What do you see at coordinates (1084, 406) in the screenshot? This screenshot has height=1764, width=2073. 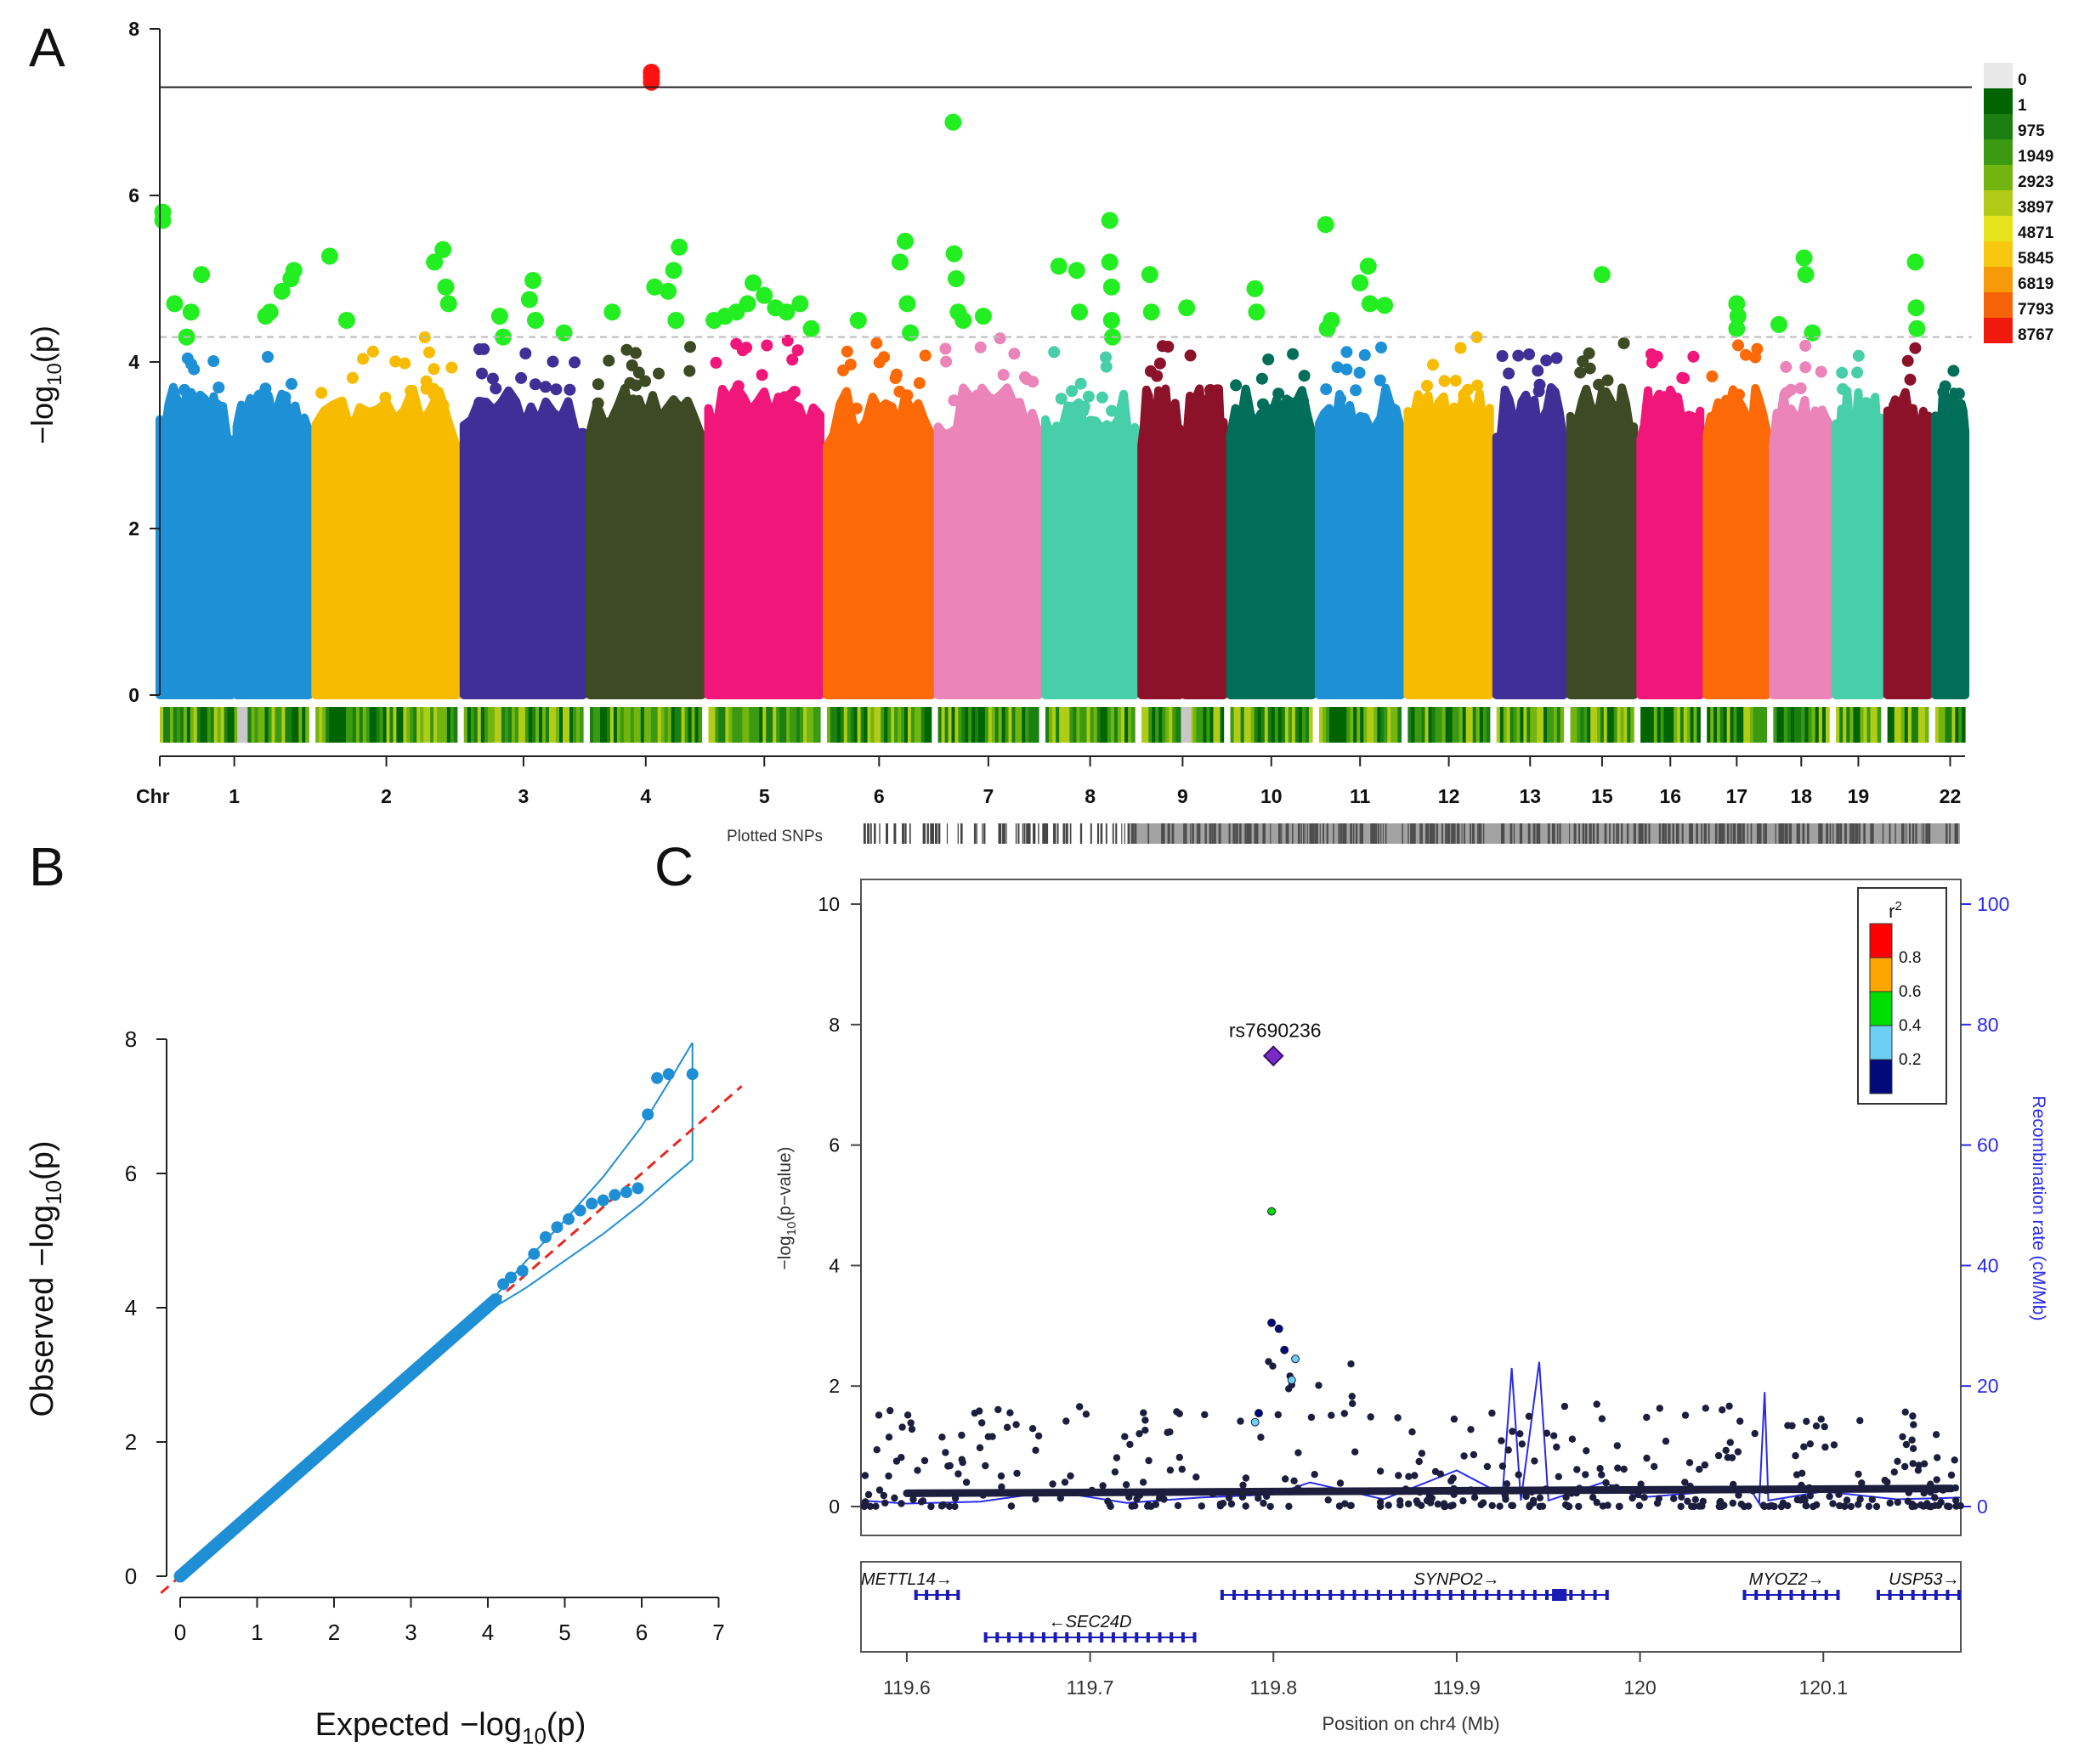 I see `chr-8-snp` at bounding box center [1084, 406].